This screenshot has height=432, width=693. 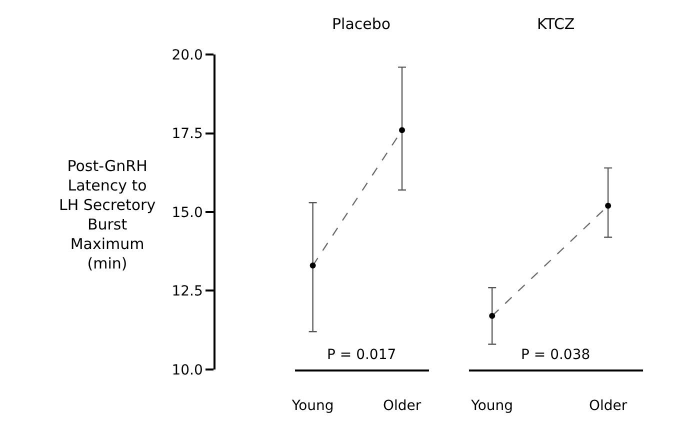 I want to click on annotation: P = 0.038, so click(x=555, y=355).